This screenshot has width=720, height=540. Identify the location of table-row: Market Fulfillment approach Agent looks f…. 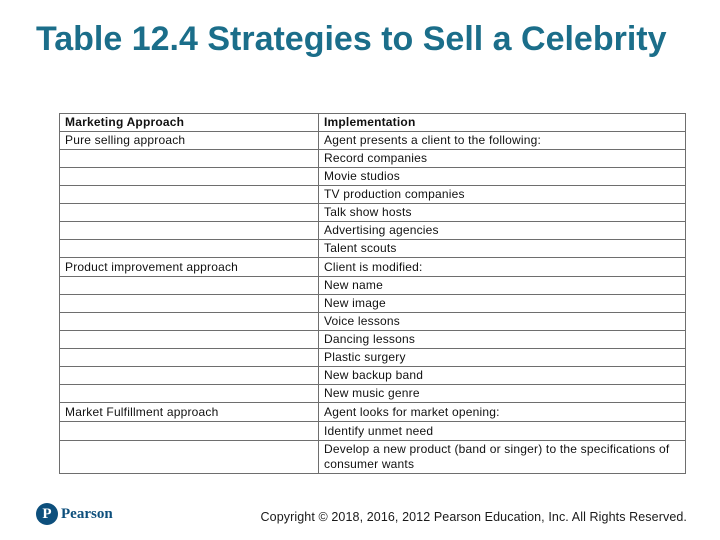
(372, 412).